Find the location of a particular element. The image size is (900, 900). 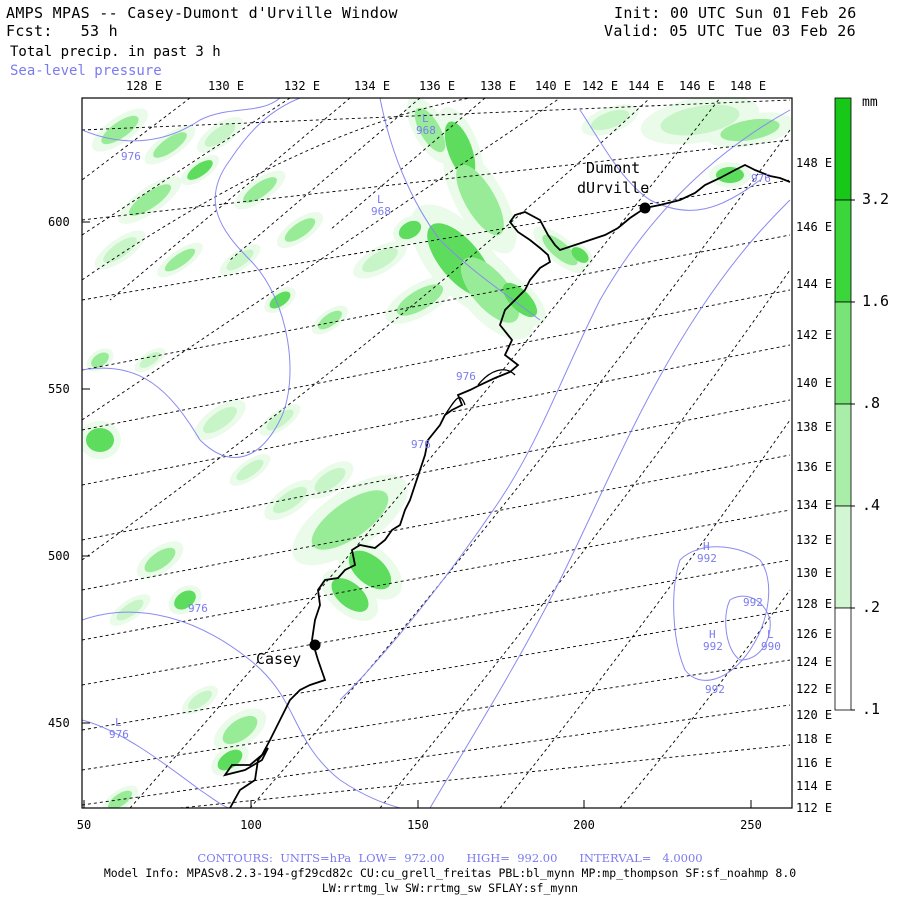

right-lon-label: 136 E is located at coordinates (814, 467).